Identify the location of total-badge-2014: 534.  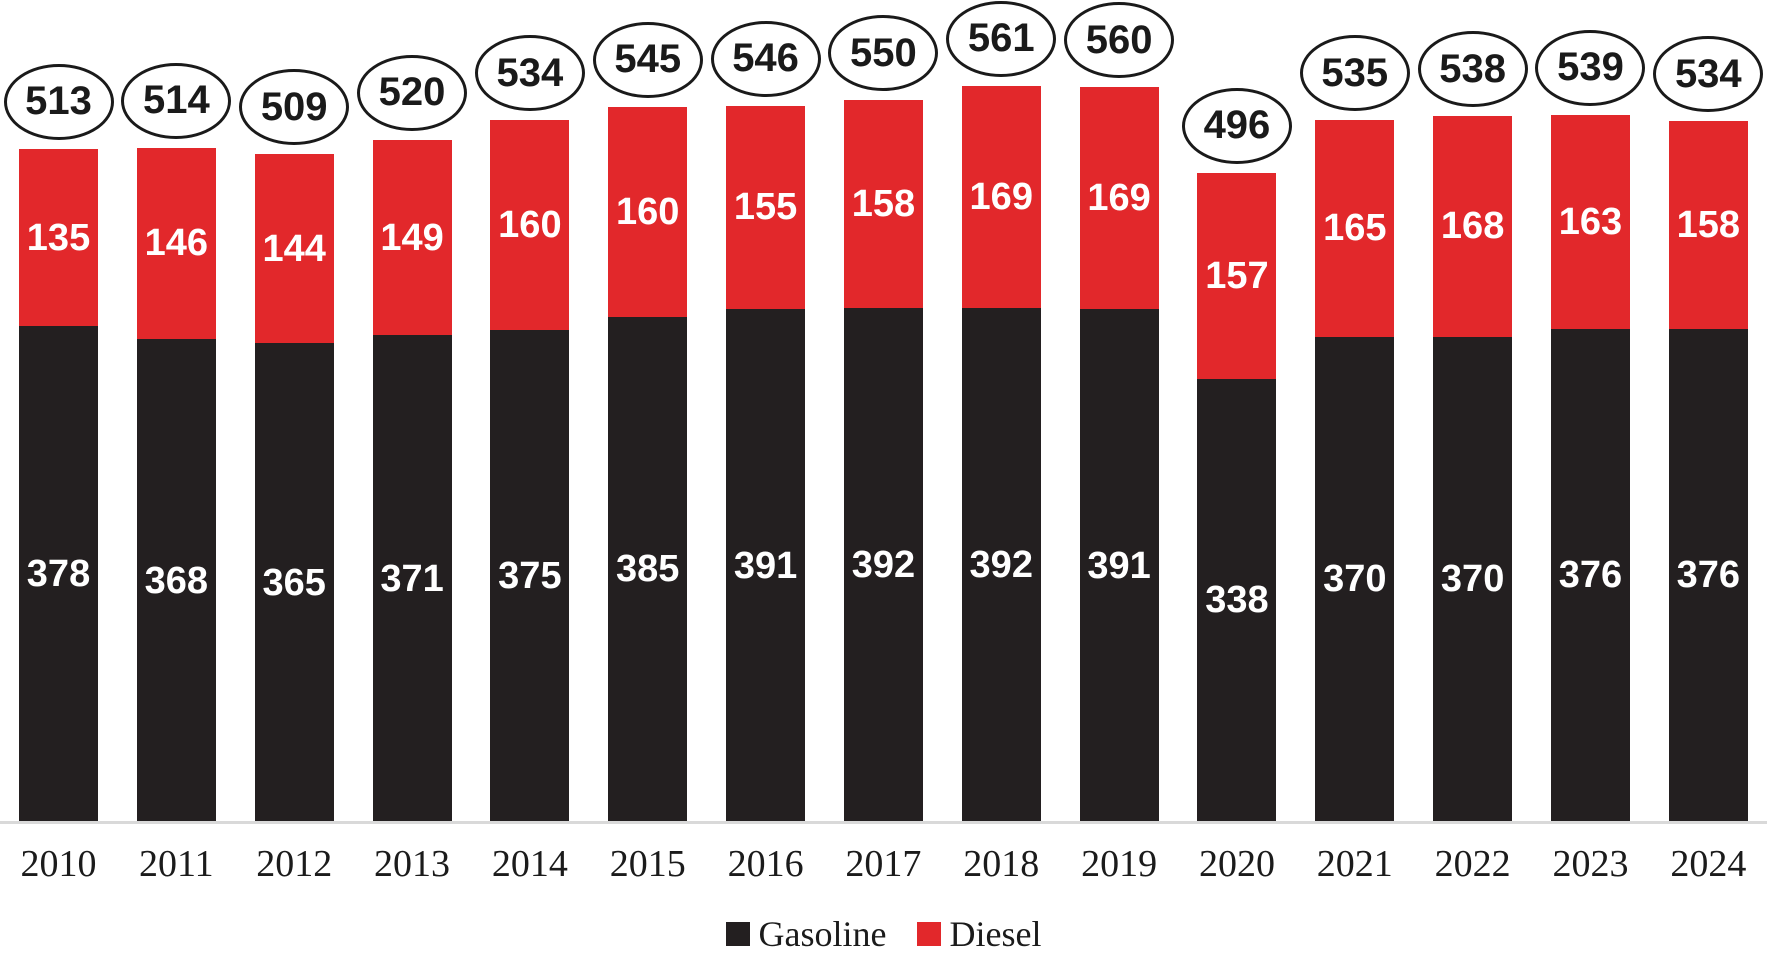
(529, 73).